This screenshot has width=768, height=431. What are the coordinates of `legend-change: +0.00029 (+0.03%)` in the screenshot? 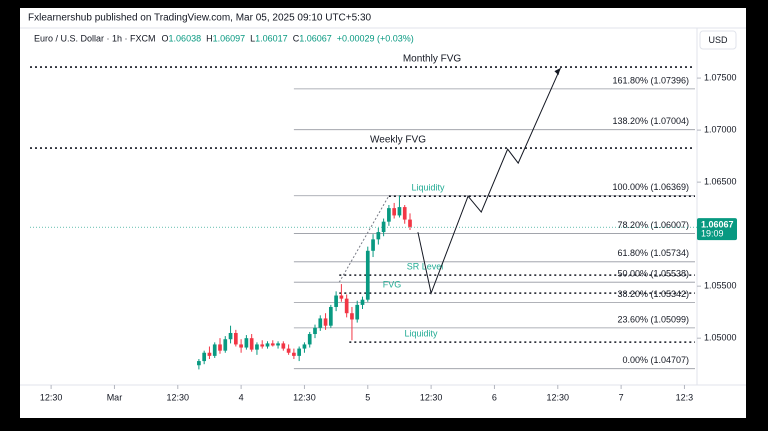 It's located at (375, 38).